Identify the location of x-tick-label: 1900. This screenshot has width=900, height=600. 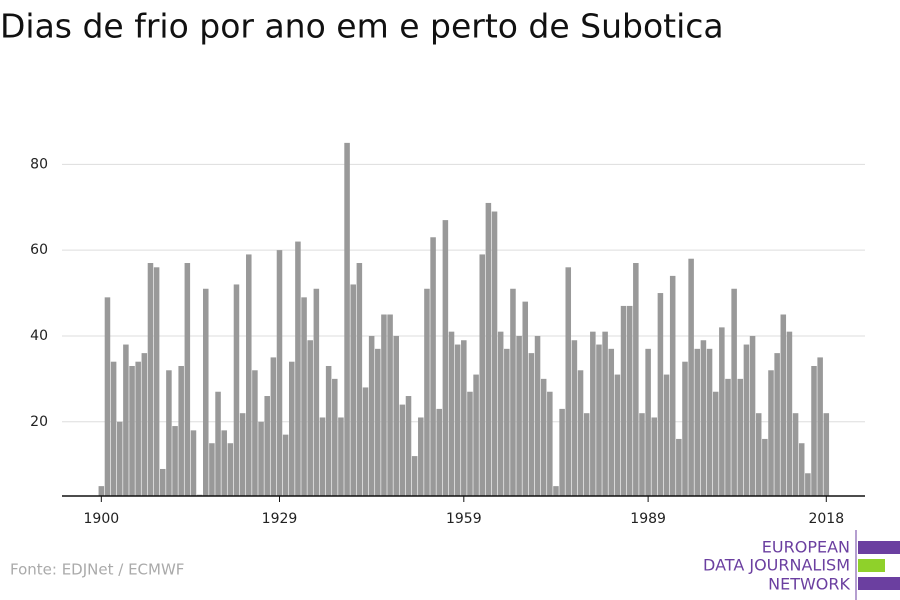
(102, 519).